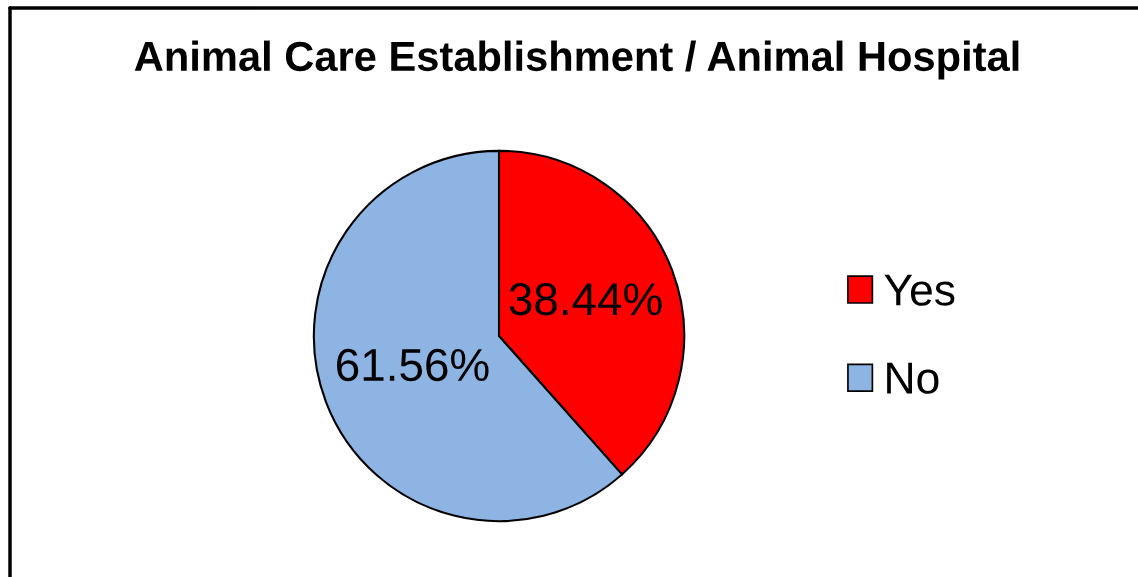 Image resolution: width=1138 pixels, height=577 pixels. I want to click on legend-label: No, so click(913, 378).